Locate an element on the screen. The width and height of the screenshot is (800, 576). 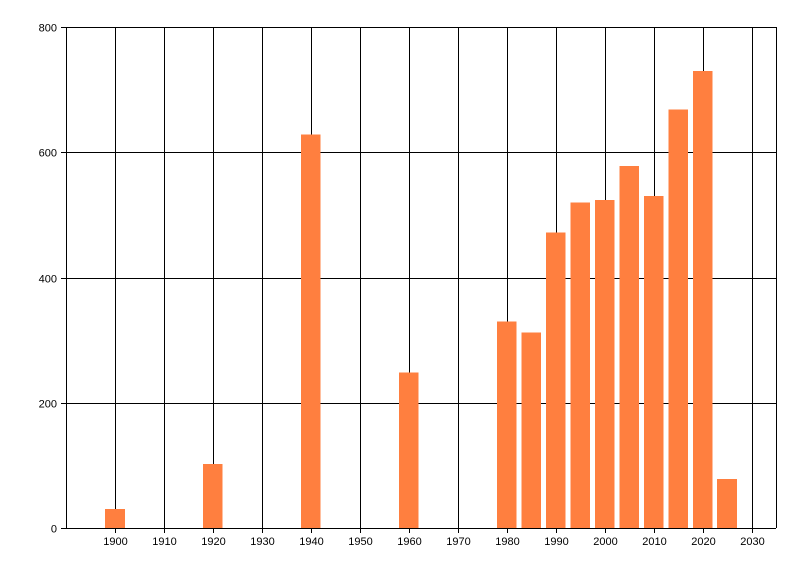
x-tick-label: 1960 is located at coordinates (409, 542).